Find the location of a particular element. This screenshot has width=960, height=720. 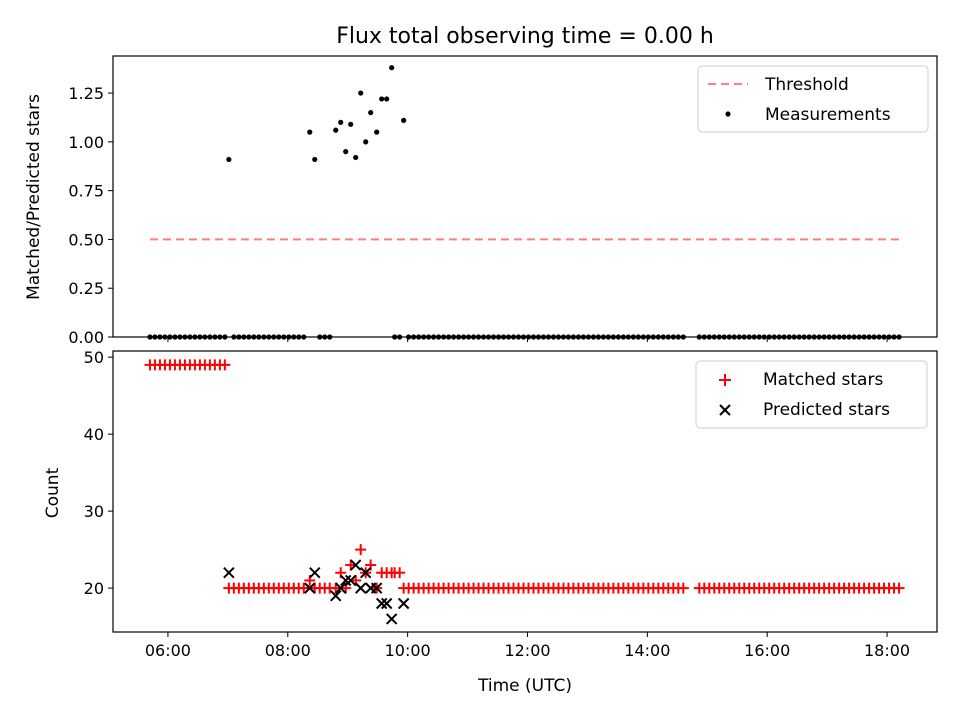

bottom-x-tick-label: 16:00 is located at coordinates (767, 650).